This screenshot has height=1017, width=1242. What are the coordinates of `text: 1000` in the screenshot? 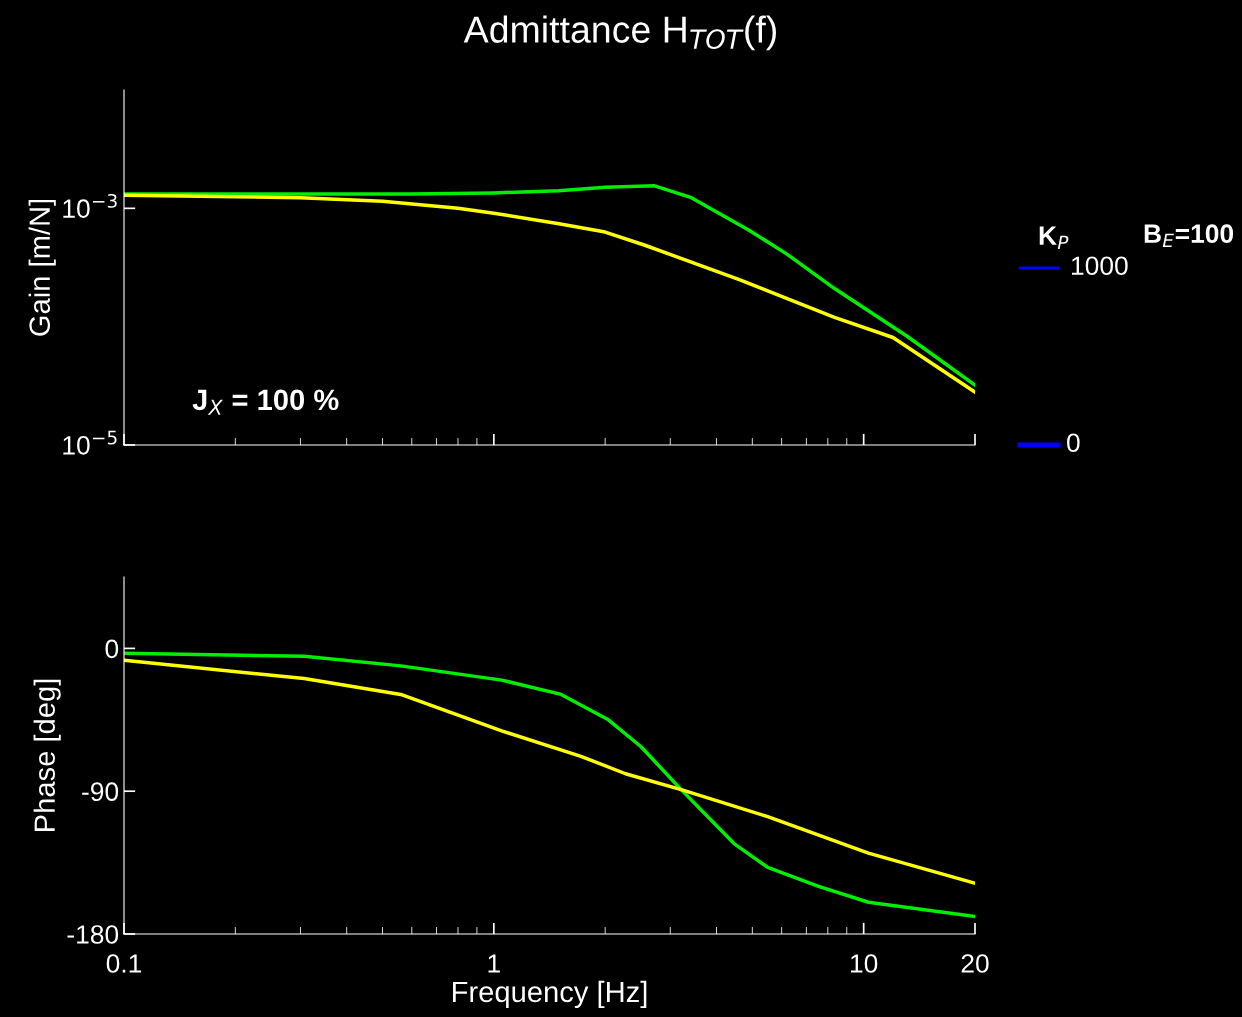 It's located at (1100, 266).